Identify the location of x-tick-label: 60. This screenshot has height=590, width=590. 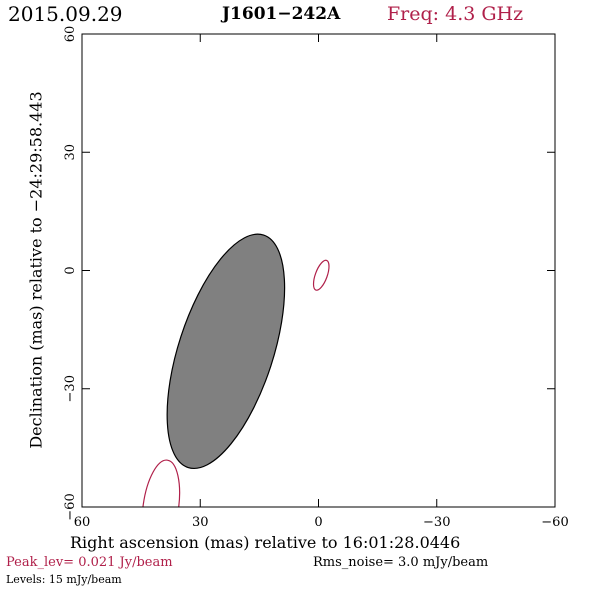
(82, 522).